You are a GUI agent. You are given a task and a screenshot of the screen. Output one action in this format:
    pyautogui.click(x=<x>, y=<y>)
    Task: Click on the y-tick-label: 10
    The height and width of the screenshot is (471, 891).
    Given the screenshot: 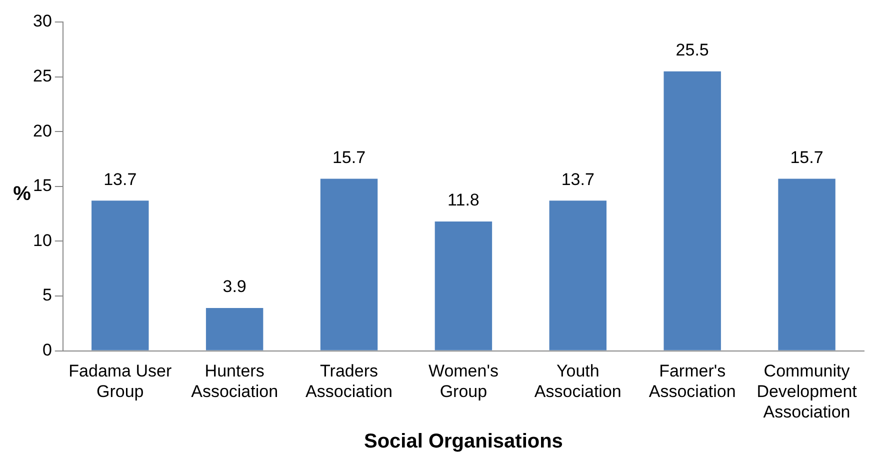 What is the action you would take?
    pyautogui.click(x=42, y=240)
    